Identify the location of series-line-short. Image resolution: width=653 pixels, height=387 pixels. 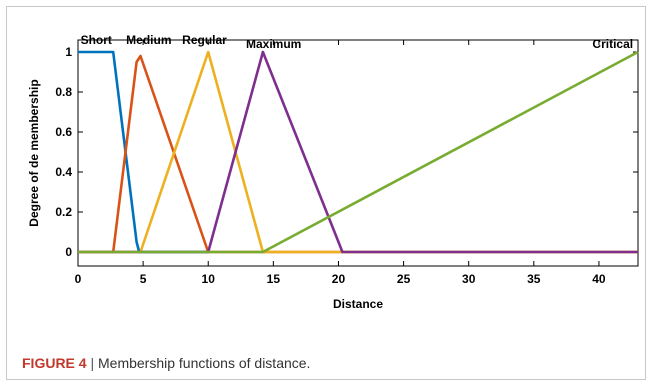
(143, 152).